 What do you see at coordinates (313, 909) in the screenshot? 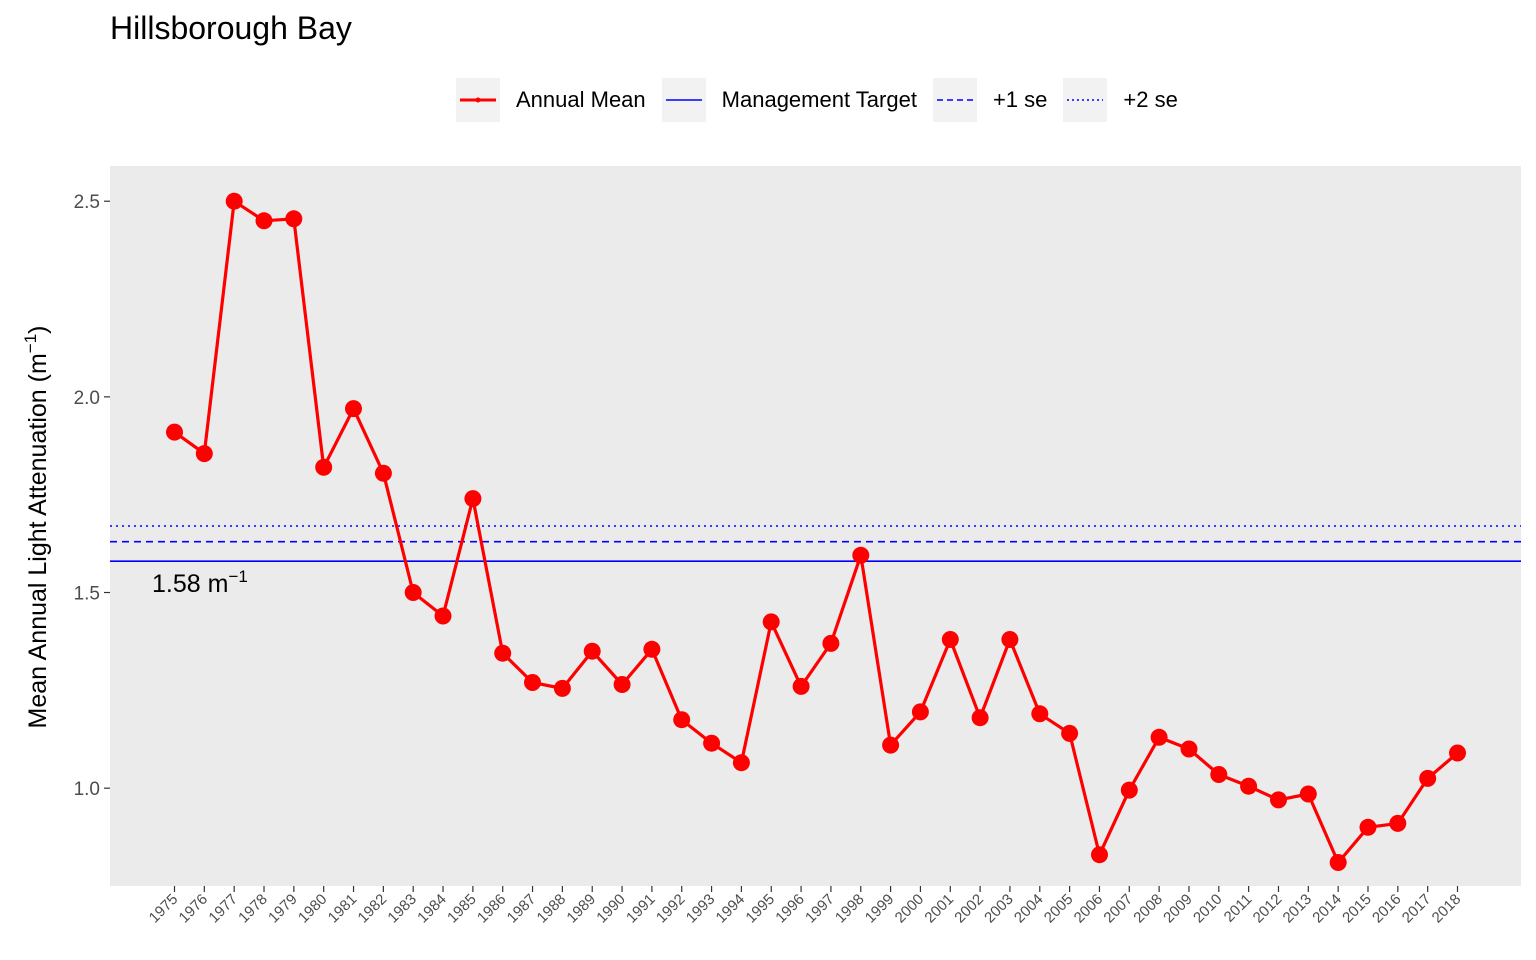
I see `x-tick-label-1980: 1980` at bounding box center [313, 909].